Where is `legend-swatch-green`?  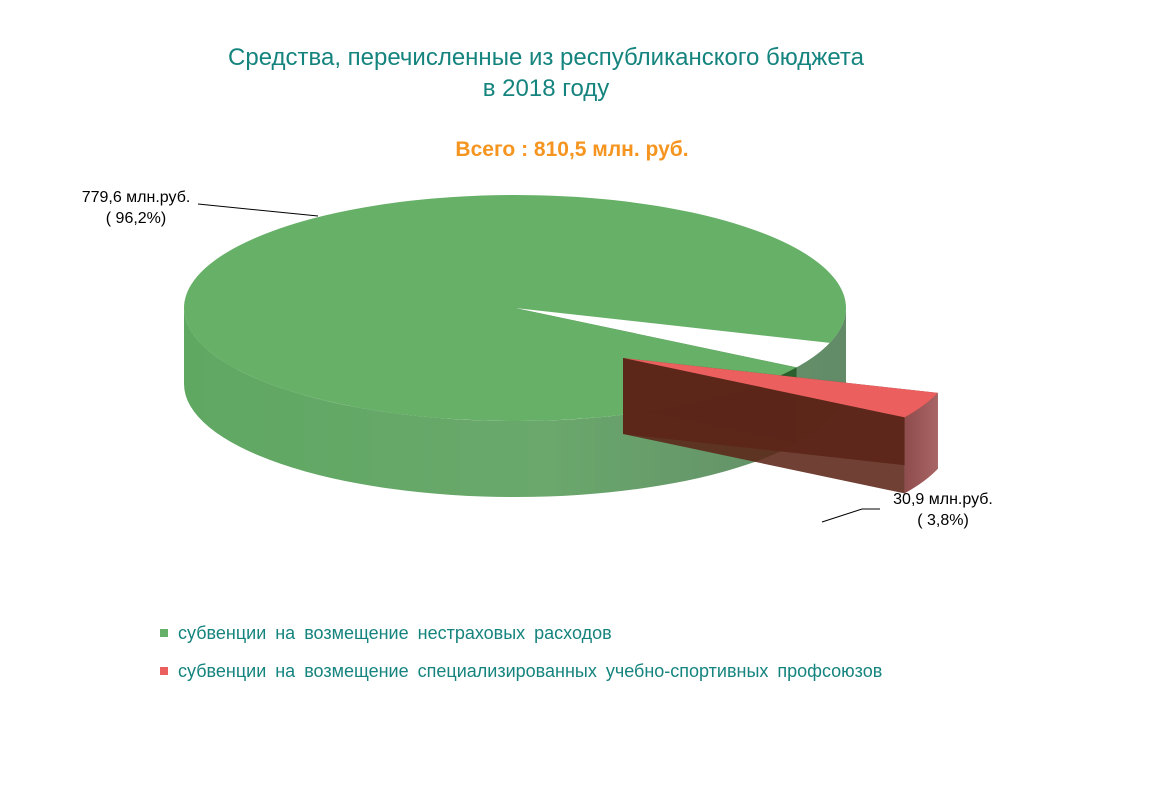 legend-swatch-green is located at coordinates (164, 633).